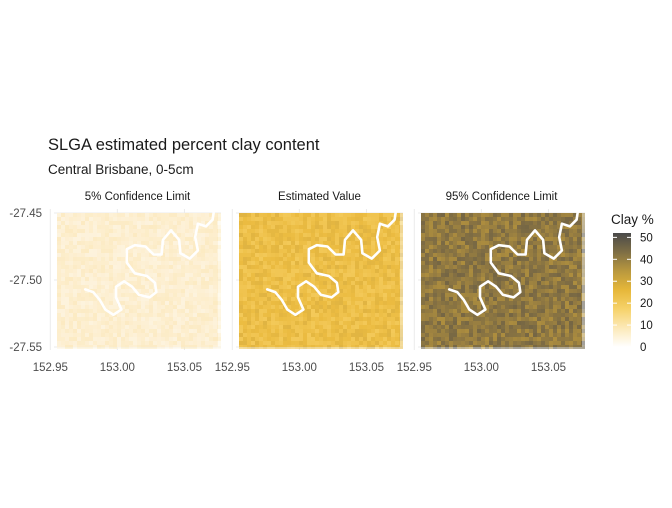 This screenshot has height=508, width=672. What do you see at coordinates (622, 290) in the screenshot?
I see `legend-colorbar` at bounding box center [622, 290].